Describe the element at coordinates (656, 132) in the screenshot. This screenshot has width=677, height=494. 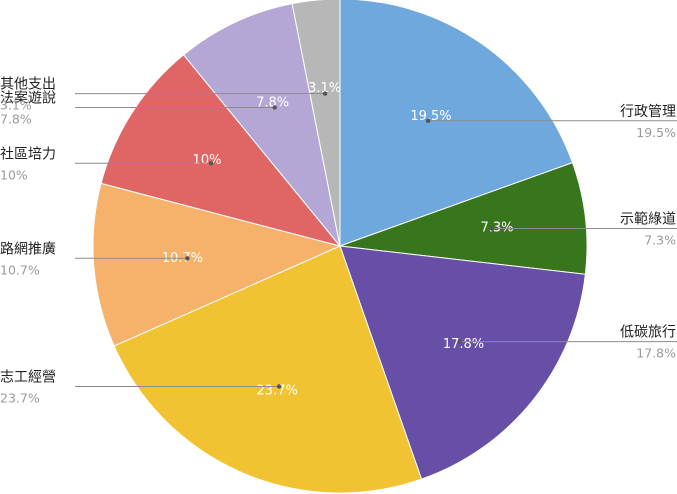
I see `pie-legend-value-0: 19.5%` at that location.